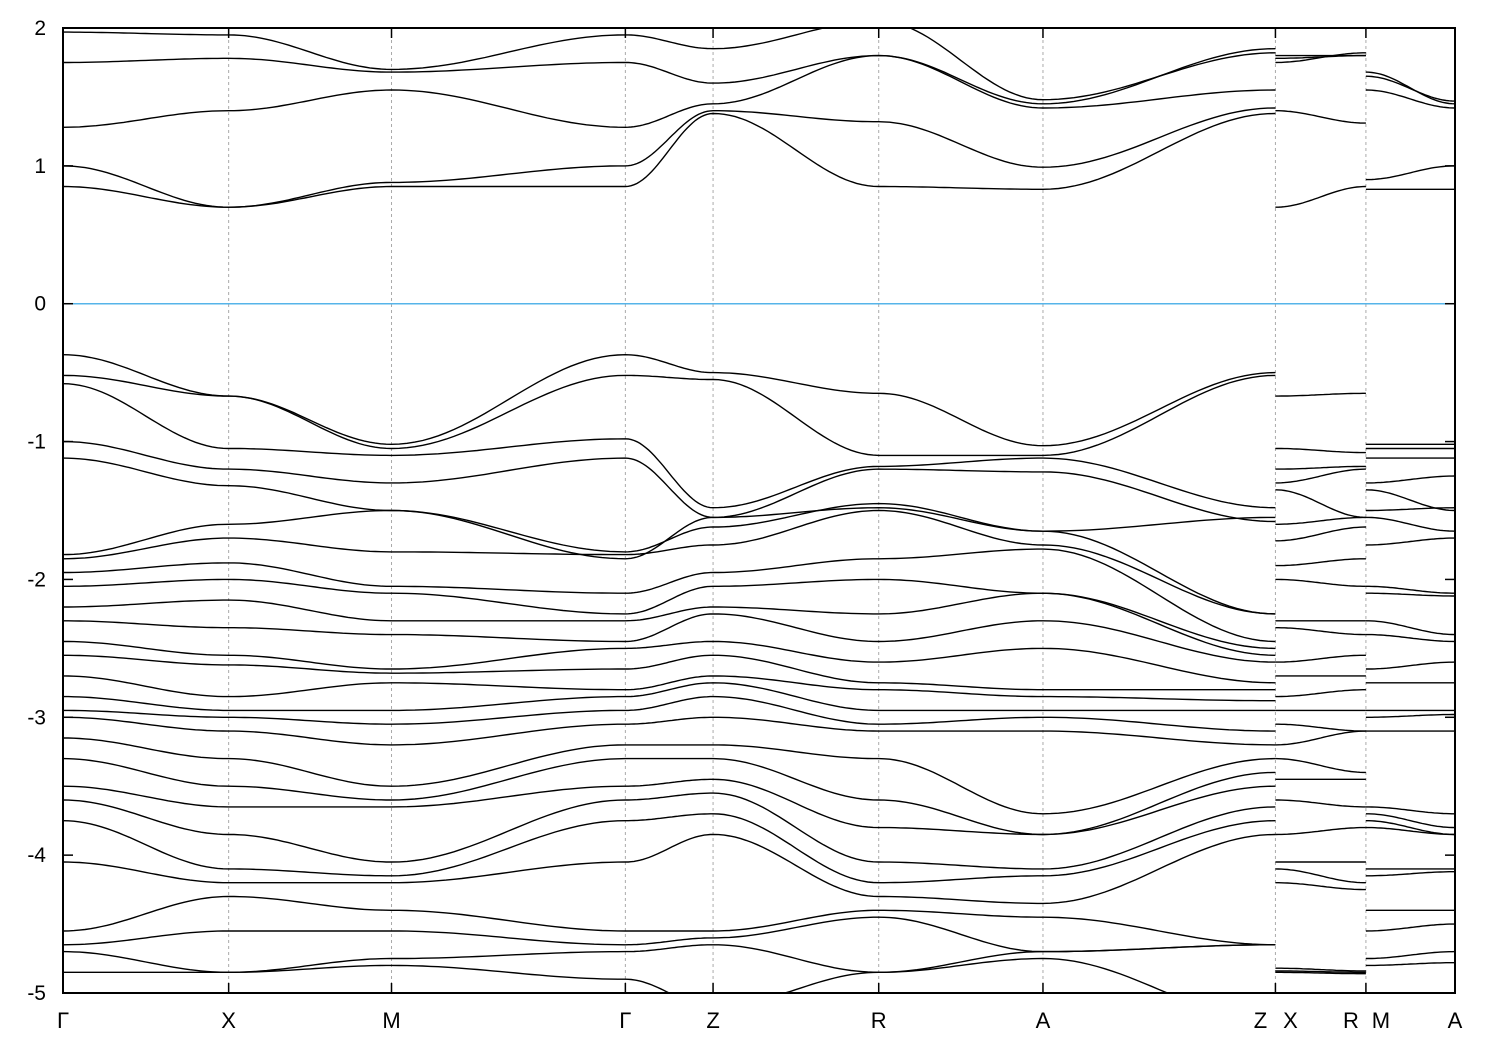 Image resolution: width=1500 pixels, height=1050 pixels. Describe the element at coordinates (36, 993) in the screenshot. I see `y-tick-label: -5` at that location.